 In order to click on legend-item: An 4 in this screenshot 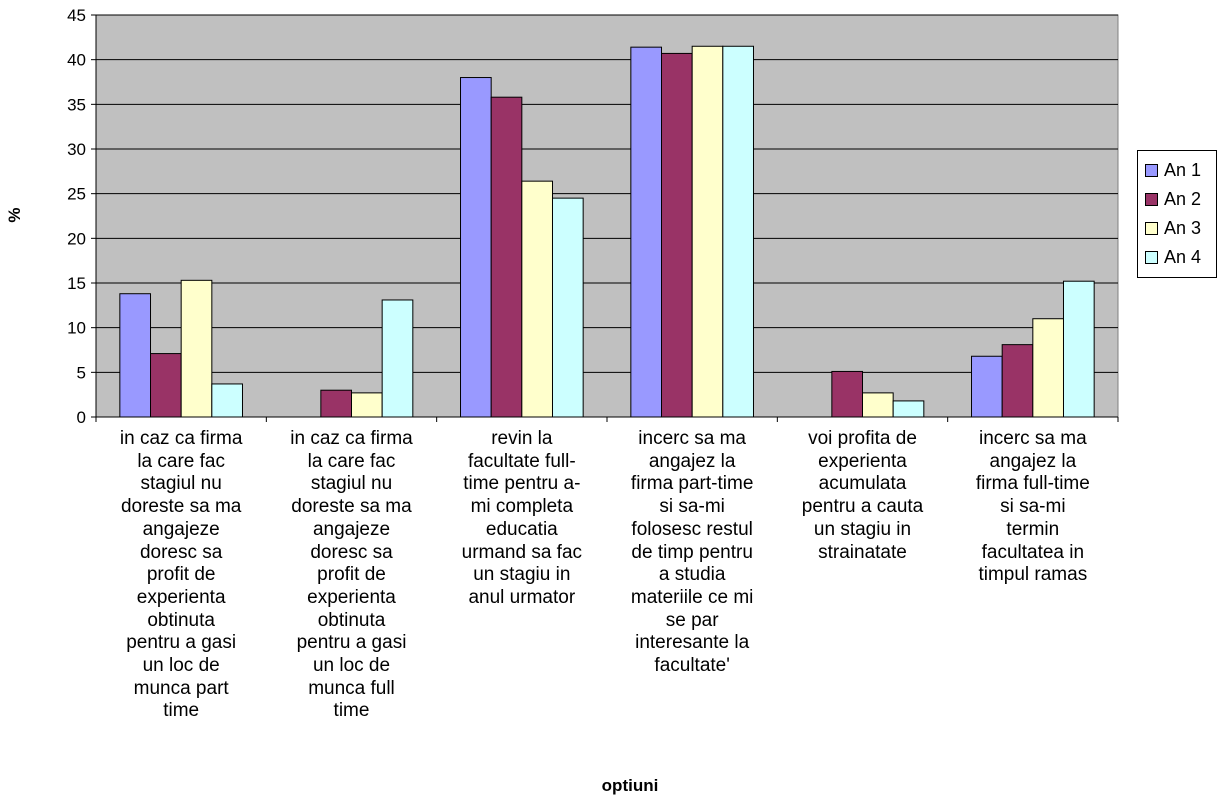, I will do `click(1180, 257)`.